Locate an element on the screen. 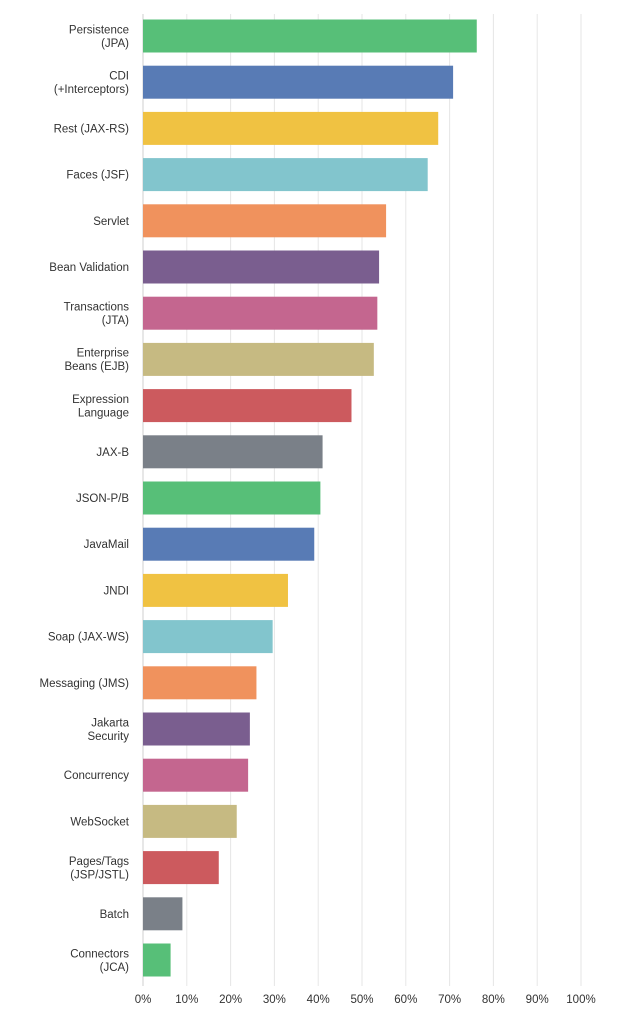  category-label: Connectors is located at coordinates (99, 954).